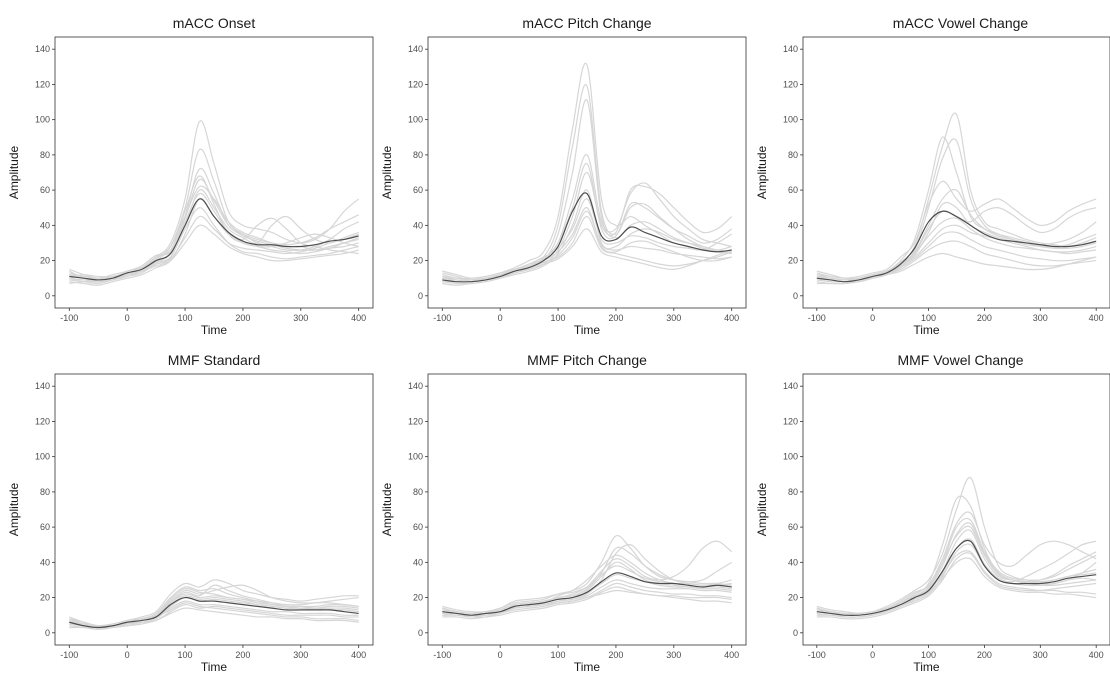  What do you see at coordinates (214, 360) in the screenshot?
I see `panel-title: MMF Standard` at bounding box center [214, 360].